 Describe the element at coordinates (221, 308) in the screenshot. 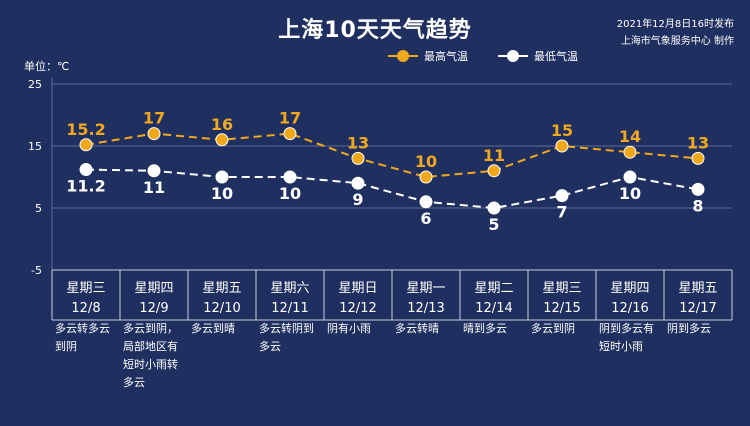

I see `x-date-label: 12/10` at that location.